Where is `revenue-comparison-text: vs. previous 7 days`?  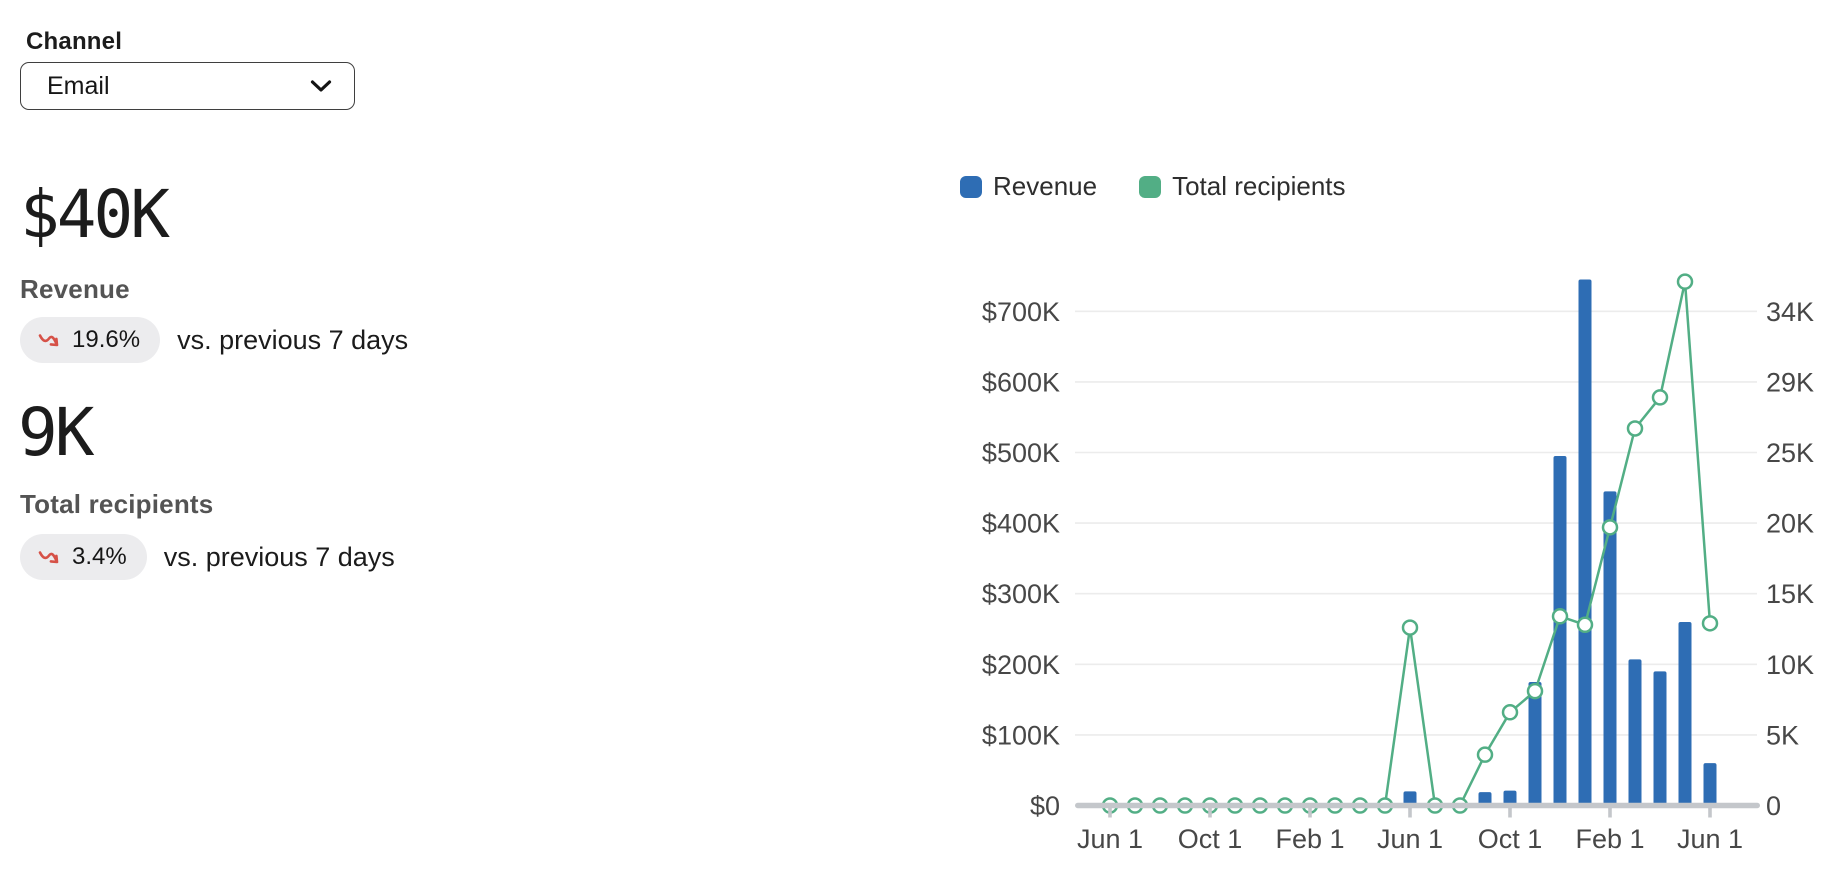 revenue-comparison-text: vs. previous 7 days is located at coordinates (293, 339).